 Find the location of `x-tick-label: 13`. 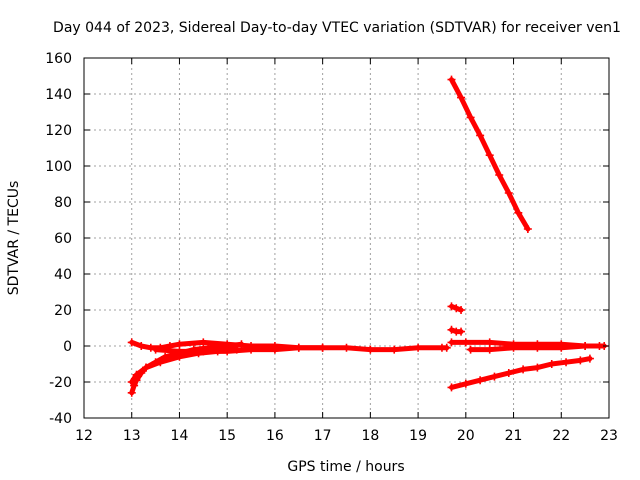

x-tick-label: 13 is located at coordinates (132, 436).